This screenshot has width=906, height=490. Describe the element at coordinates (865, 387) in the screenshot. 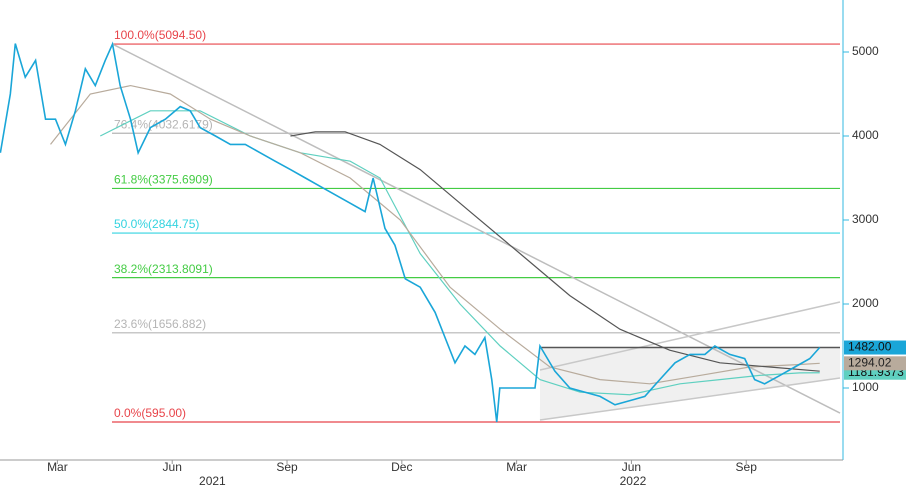

I see `y-tick-label: 1000` at that location.